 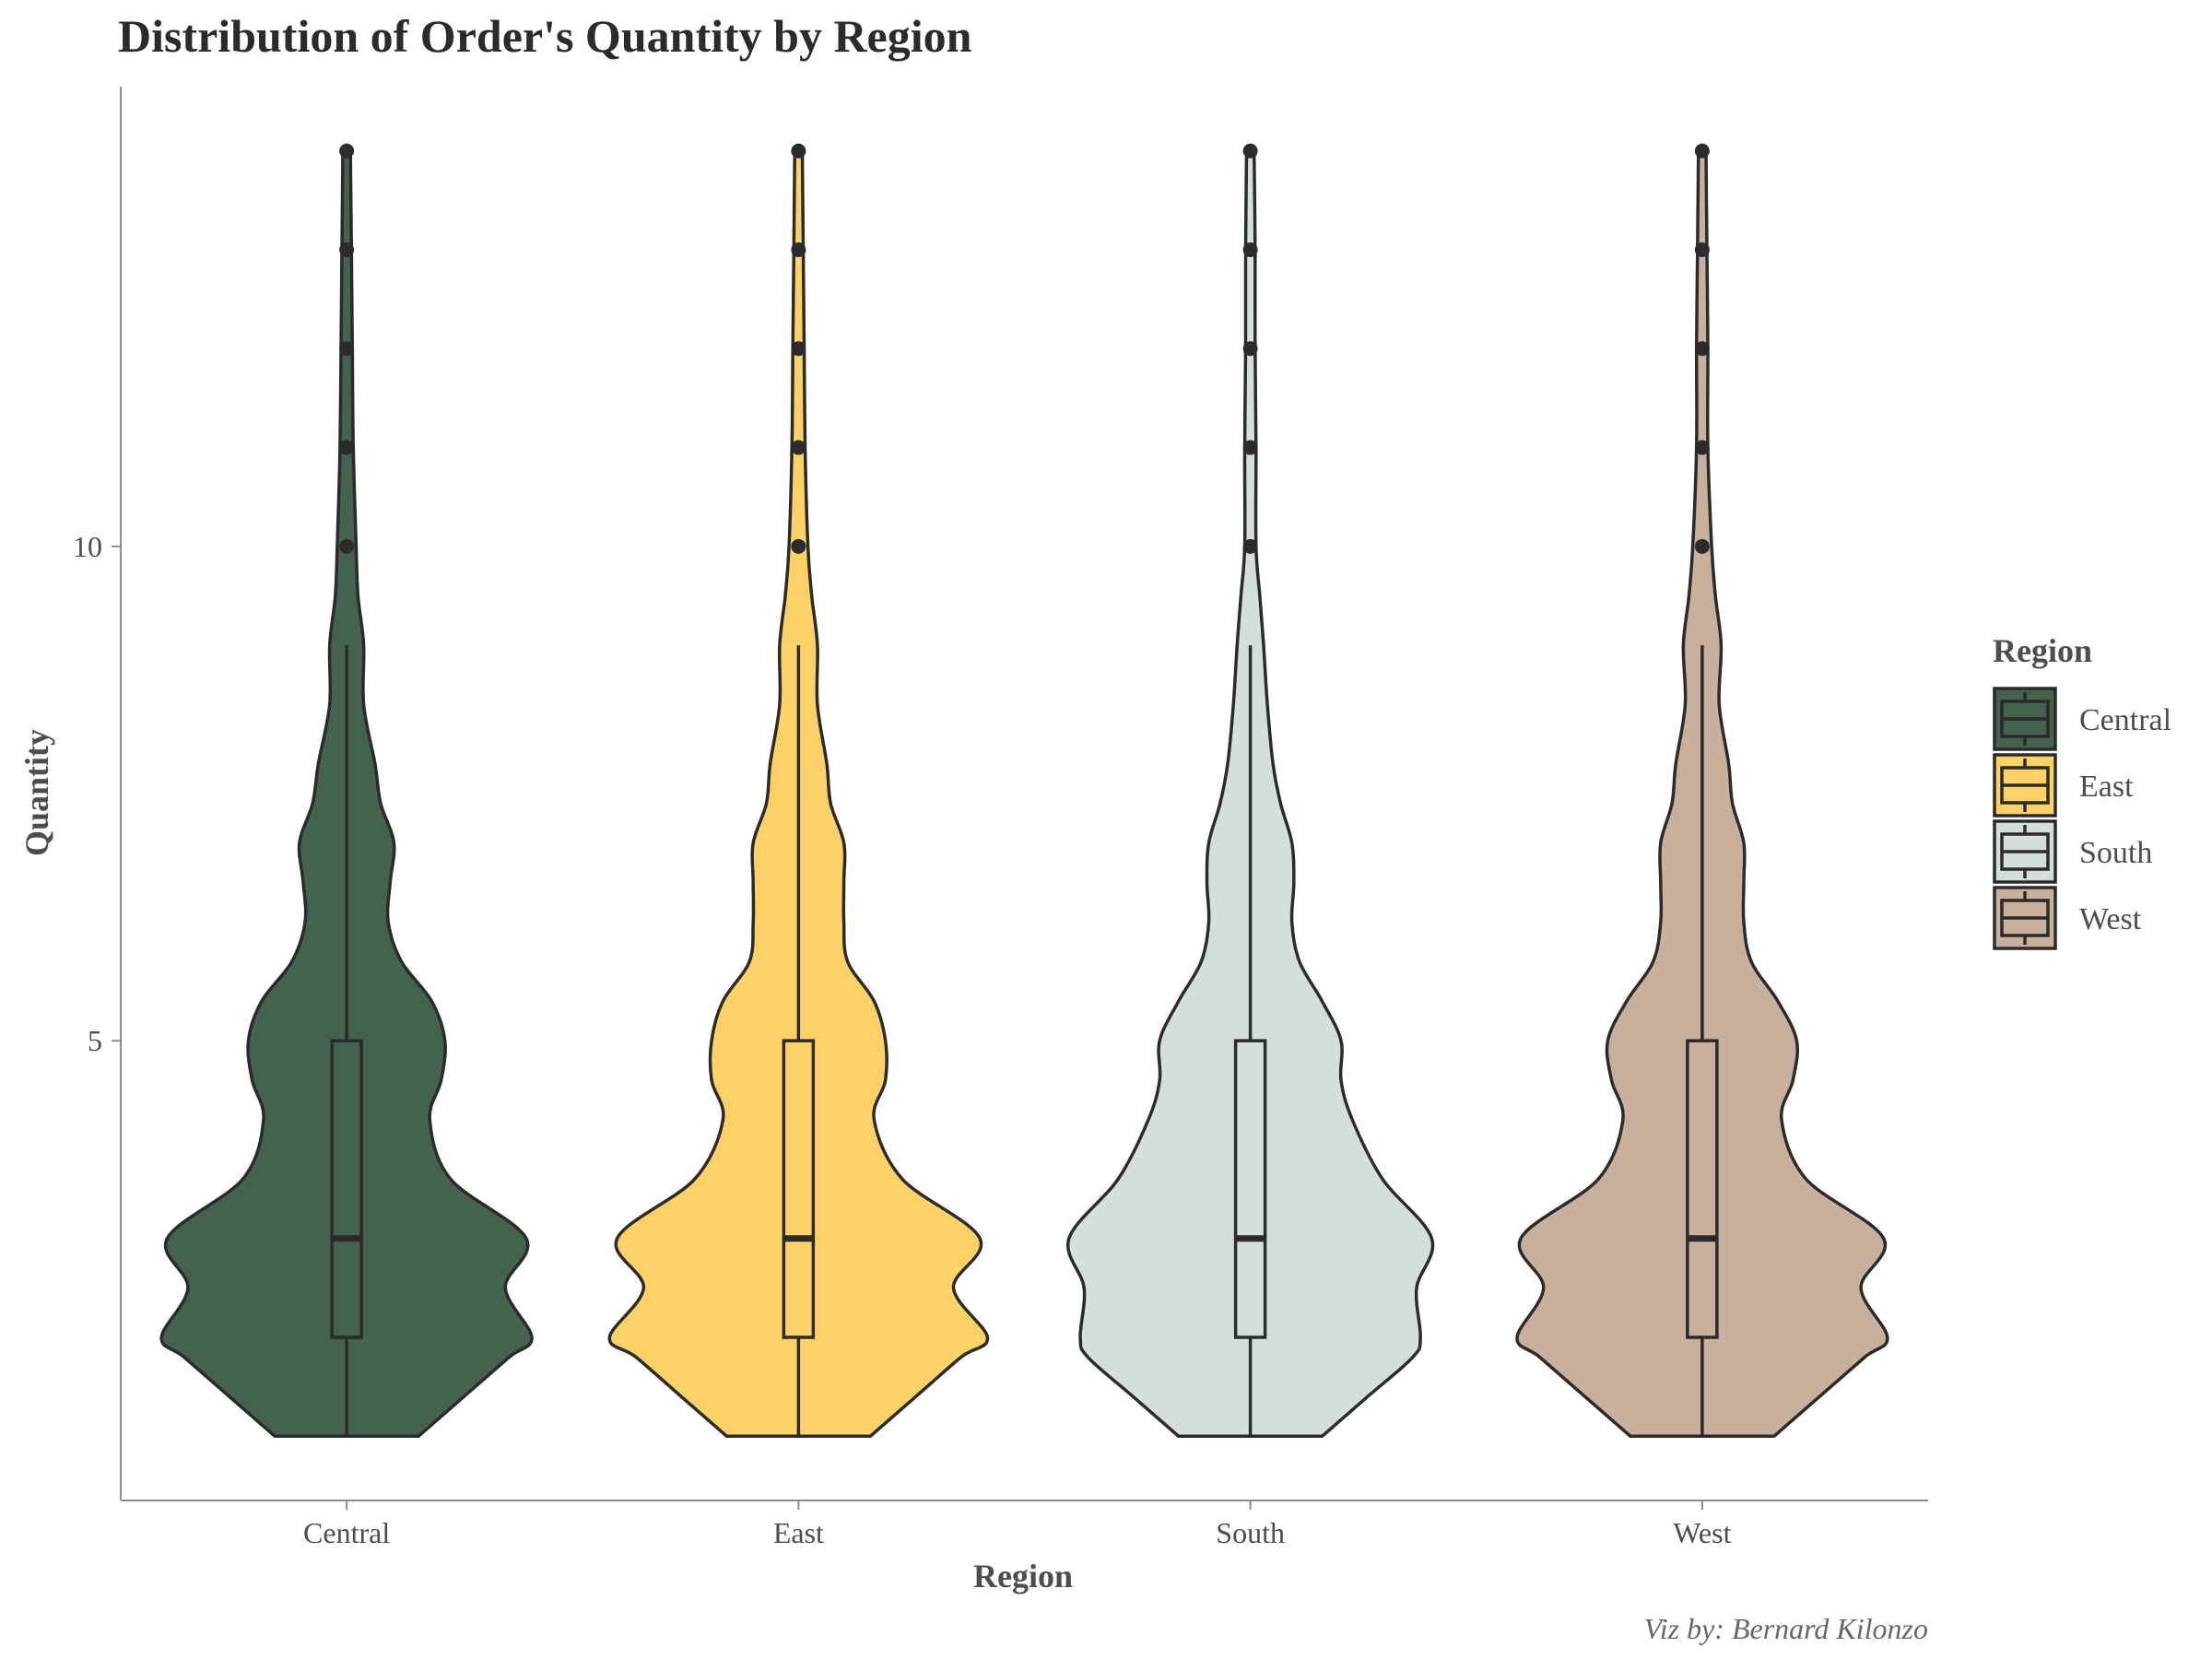 I want to click on legend-item-east: East, so click(x=2063, y=785).